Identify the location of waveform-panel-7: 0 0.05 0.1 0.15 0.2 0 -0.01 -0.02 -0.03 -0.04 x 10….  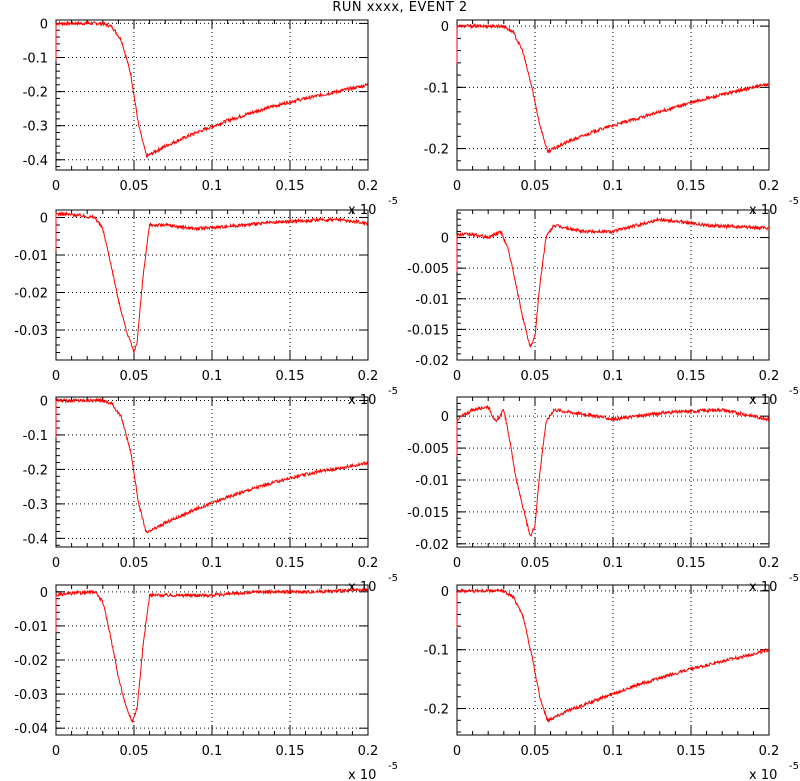
(206, 682).